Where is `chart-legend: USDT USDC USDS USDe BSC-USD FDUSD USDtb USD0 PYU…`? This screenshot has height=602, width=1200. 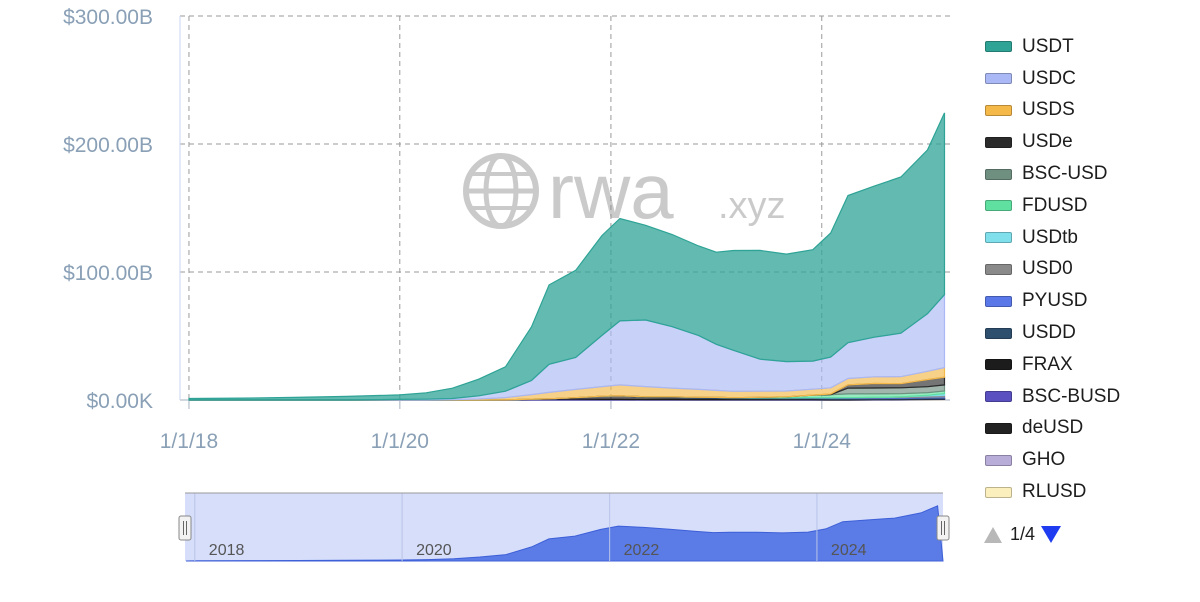 chart-legend: USDT USDC USDS USDe BSC-USD FDUSD USDtb USD0 PYU… is located at coordinates (1087, 269).